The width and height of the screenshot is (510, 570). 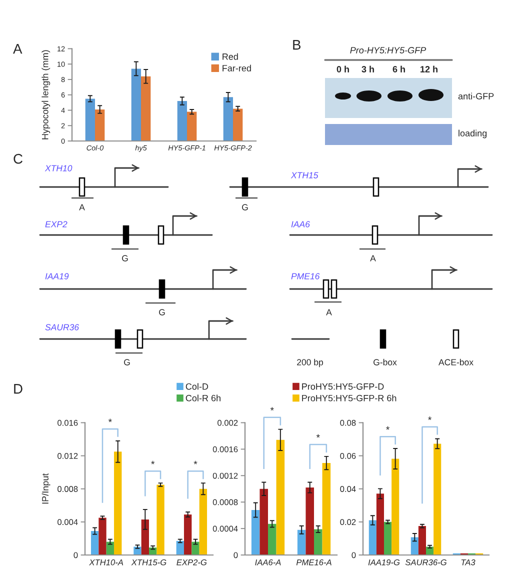 What do you see at coordinates (268, 562) in the screenshot?
I see `x-tick-label: IAA6-A` at bounding box center [268, 562].